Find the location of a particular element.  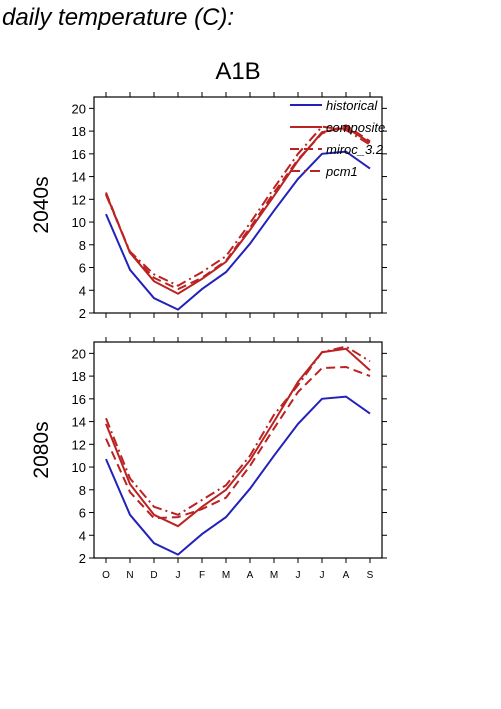

x-tick-label: O is located at coordinates (106, 575).